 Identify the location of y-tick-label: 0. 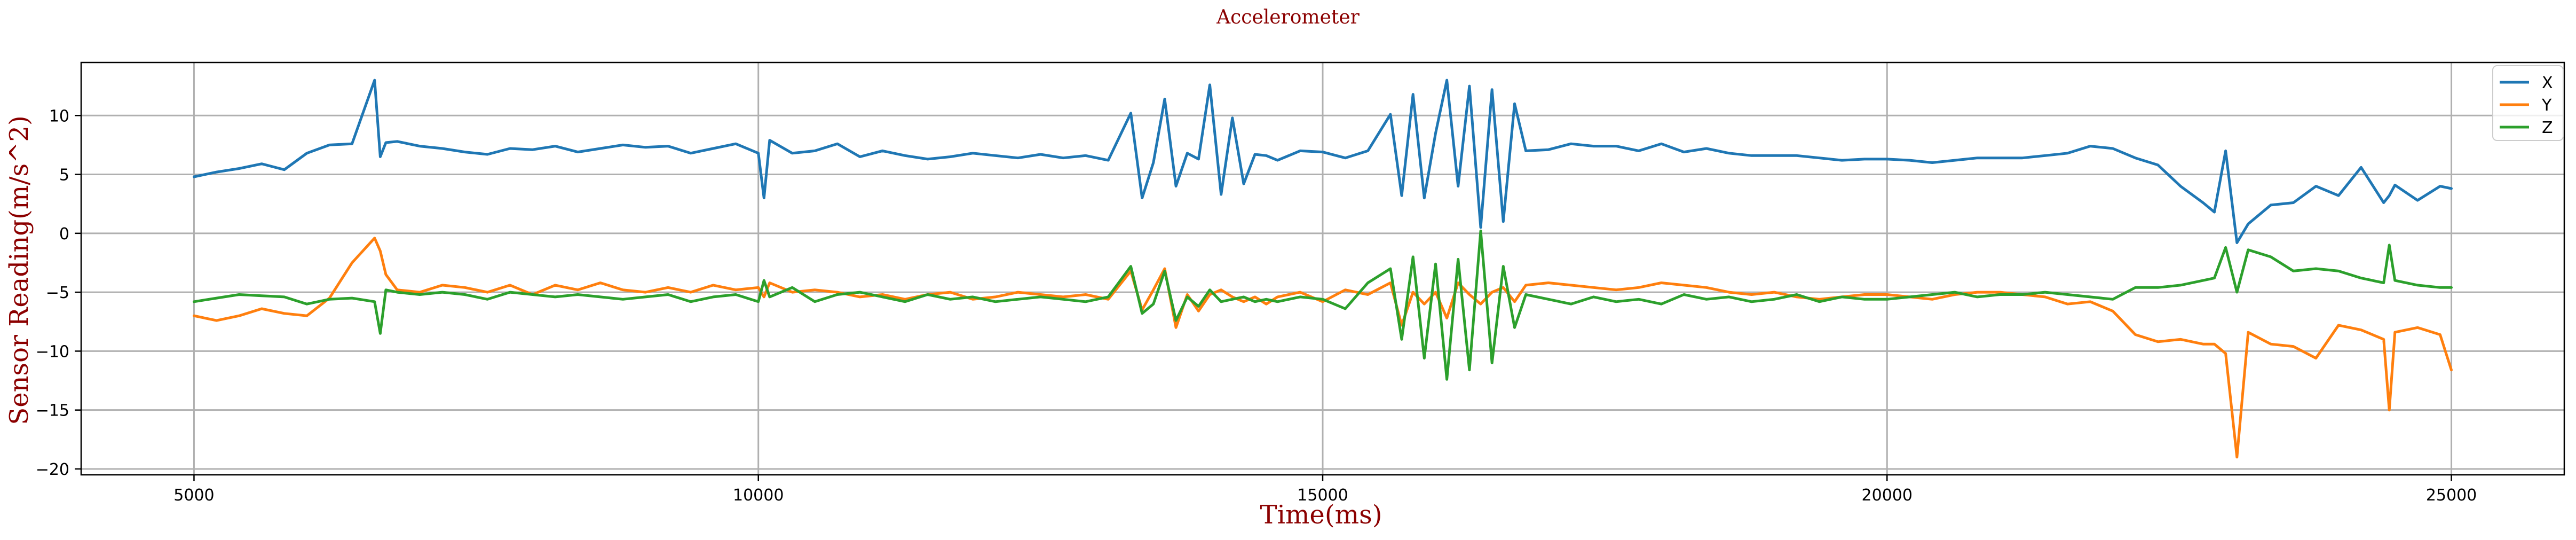
(64, 234).